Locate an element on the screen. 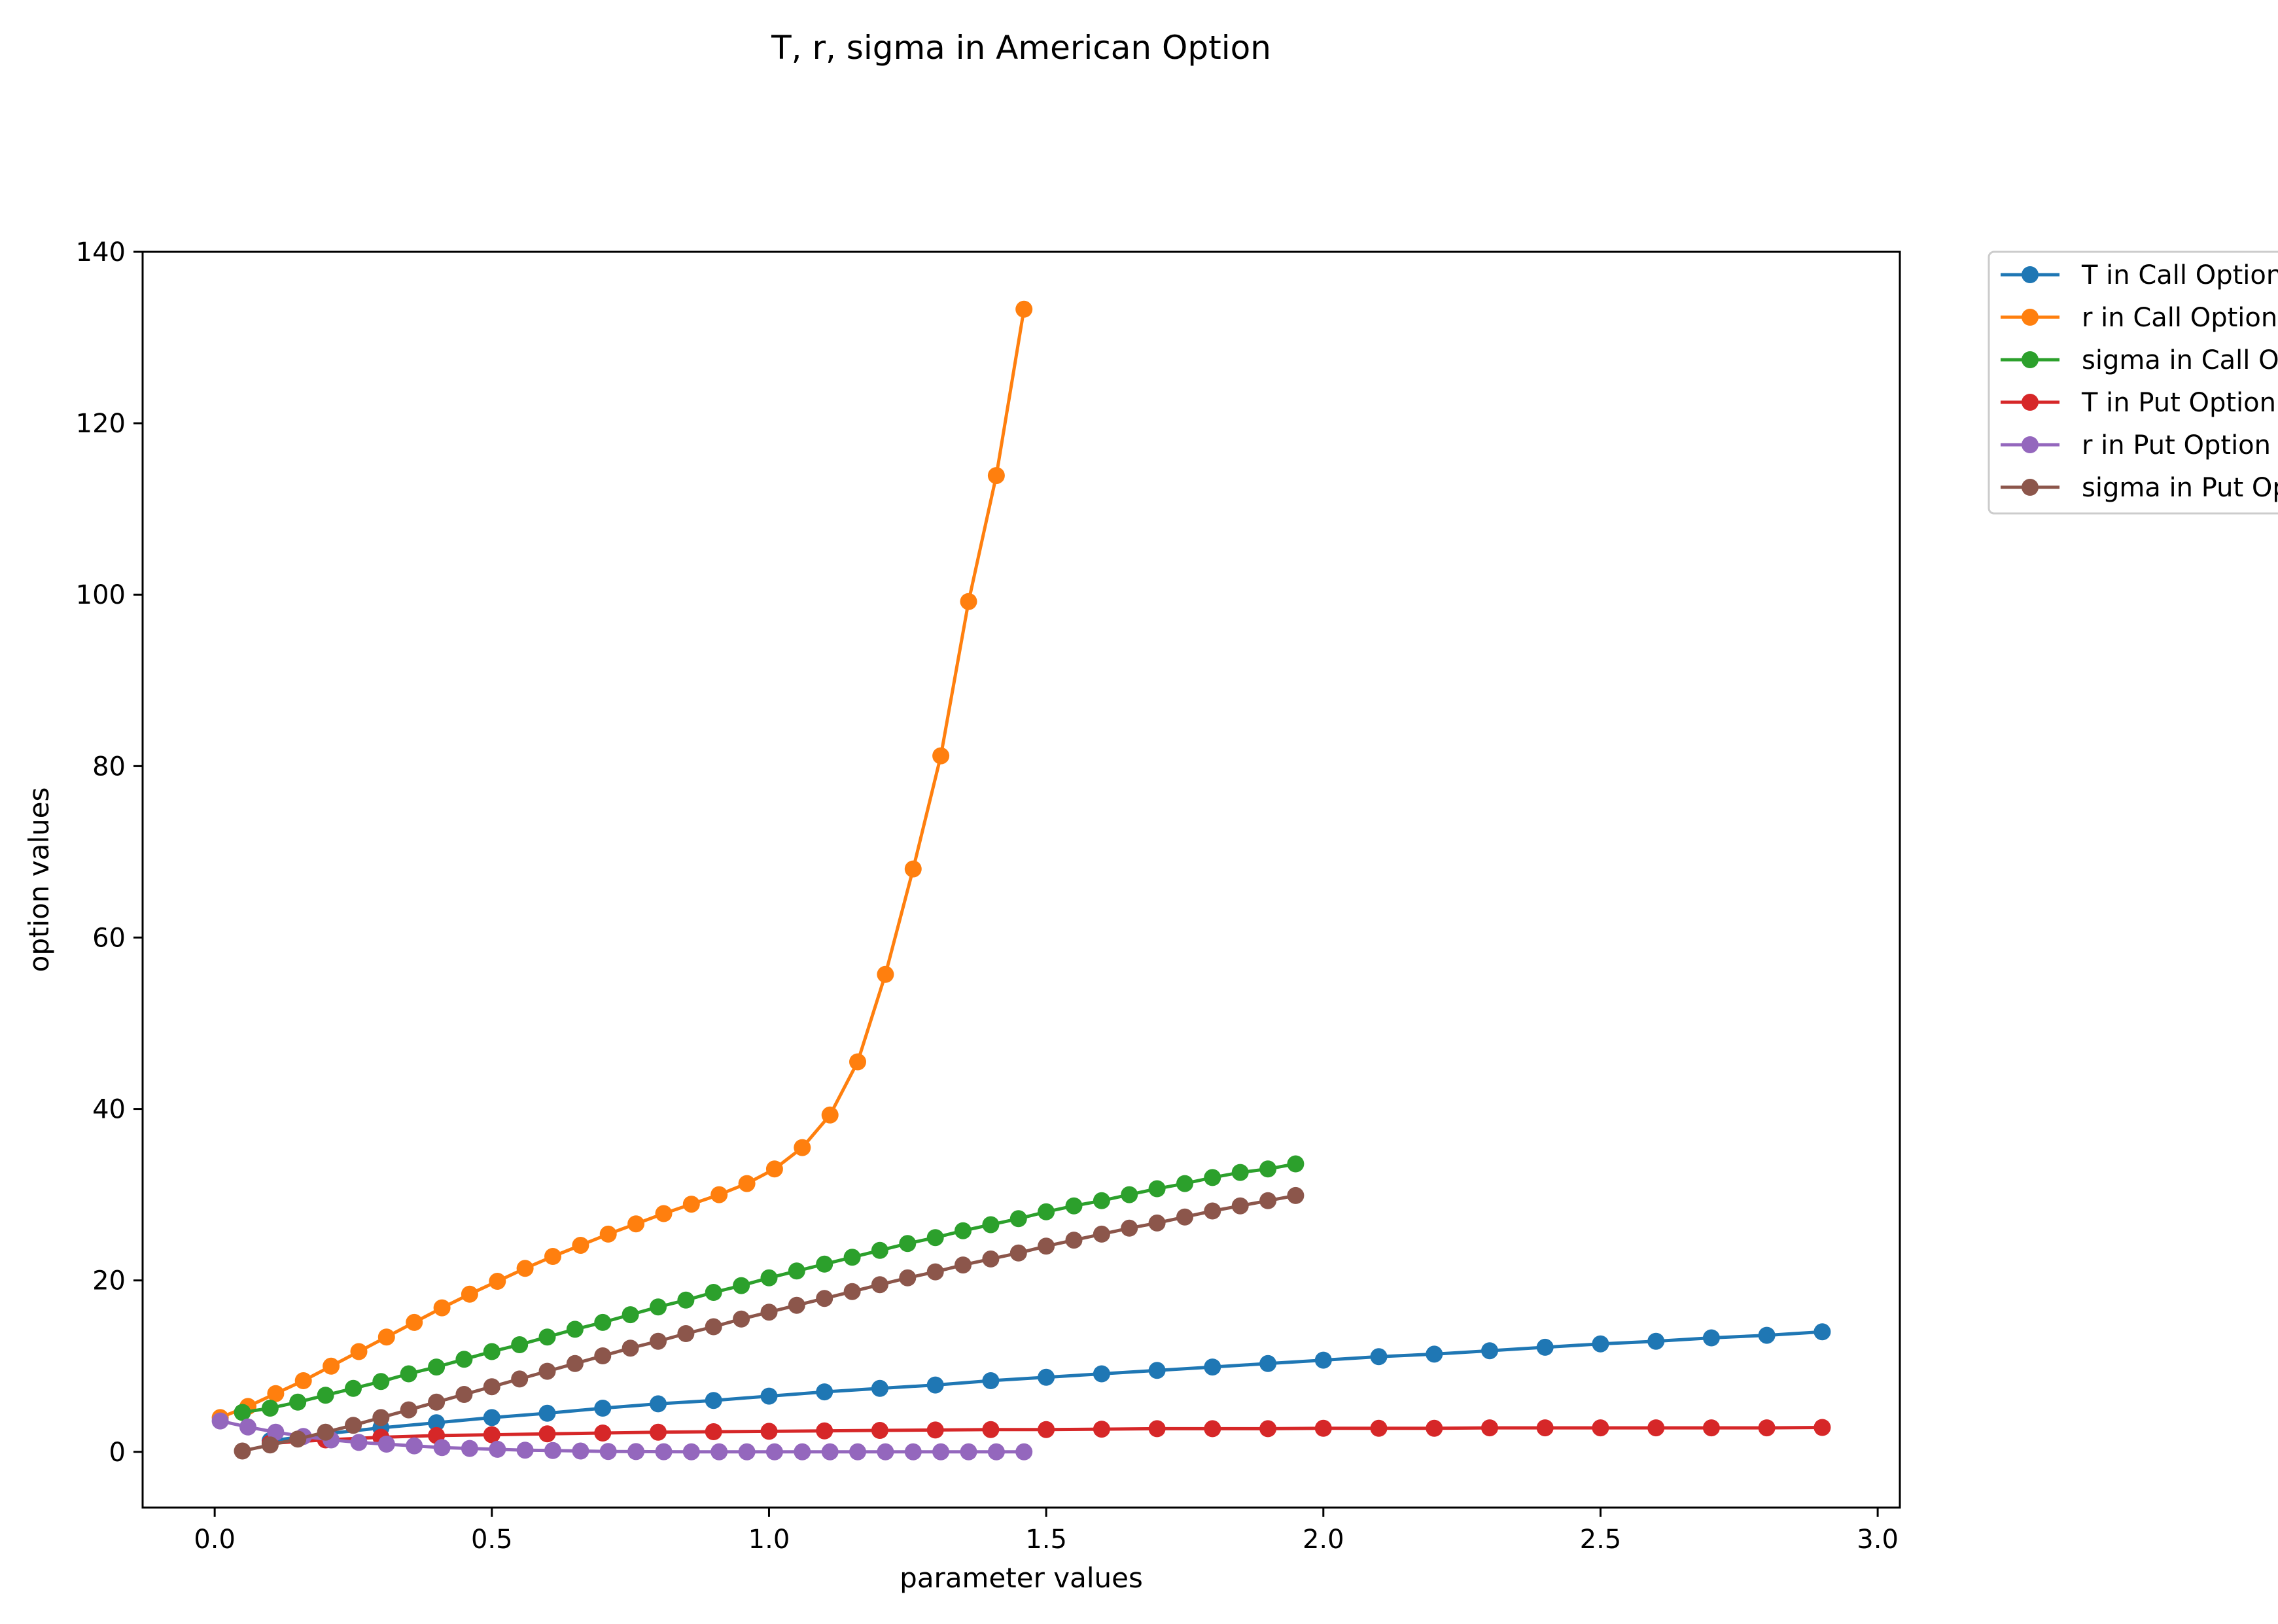  legend-label: sigma in Call Option is located at coordinates (2180, 360).